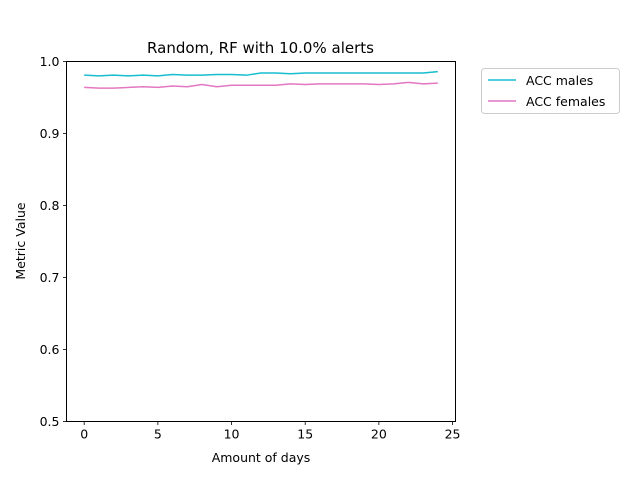  What do you see at coordinates (305, 434) in the screenshot?
I see `x-tick-label: 15` at bounding box center [305, 434].